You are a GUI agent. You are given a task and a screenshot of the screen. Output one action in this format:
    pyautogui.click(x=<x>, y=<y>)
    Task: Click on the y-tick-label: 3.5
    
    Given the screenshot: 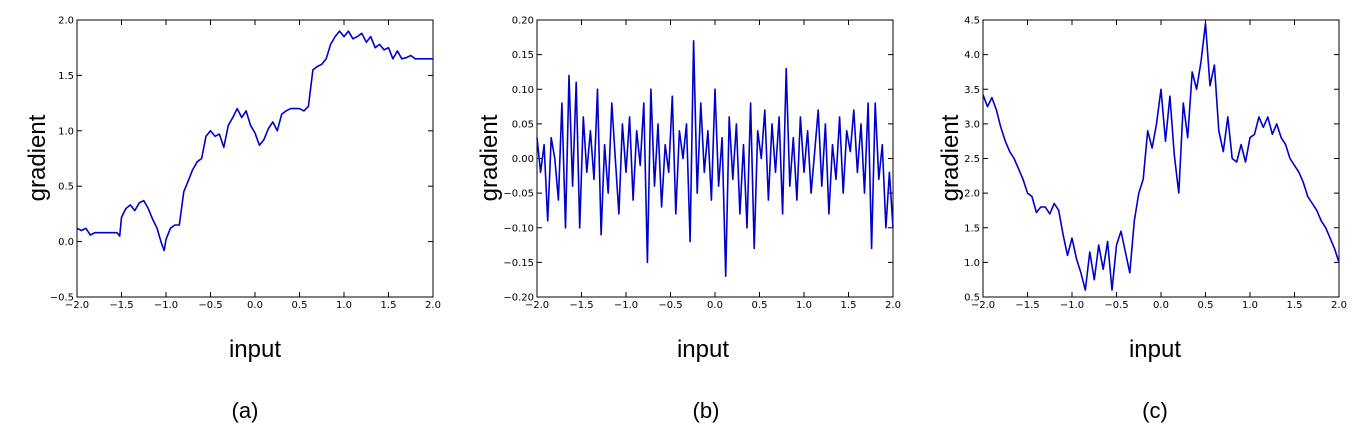 What is the action you would take?
    pyautogui.click(x=972, y=90)
    